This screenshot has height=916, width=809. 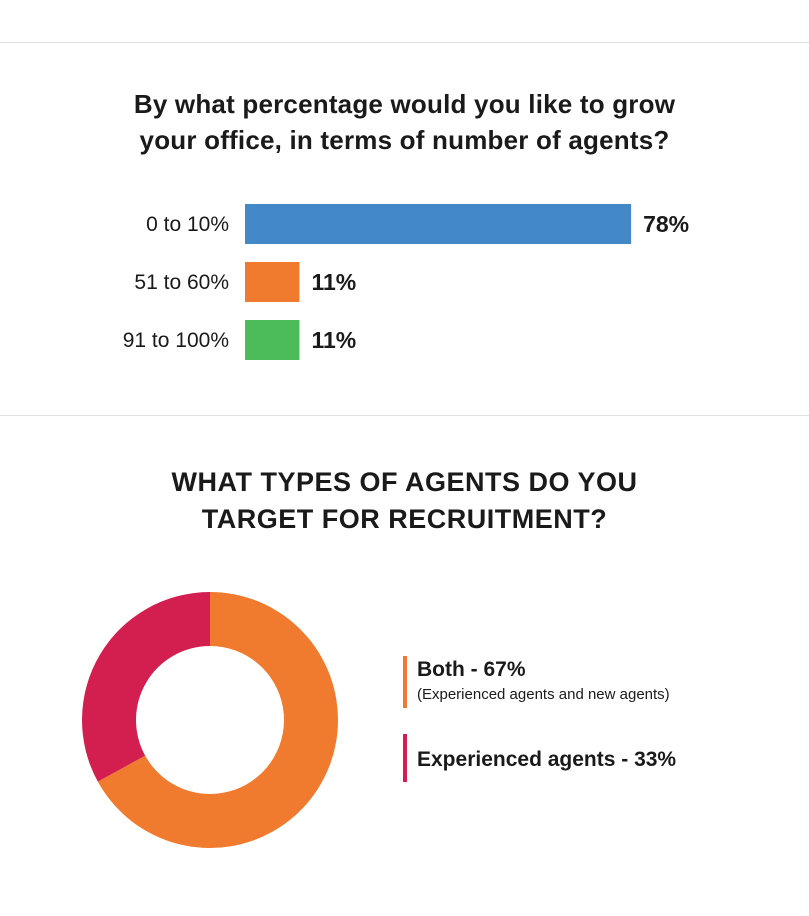 I want to click on legend-swatch-both, so click(x=405, y=682).